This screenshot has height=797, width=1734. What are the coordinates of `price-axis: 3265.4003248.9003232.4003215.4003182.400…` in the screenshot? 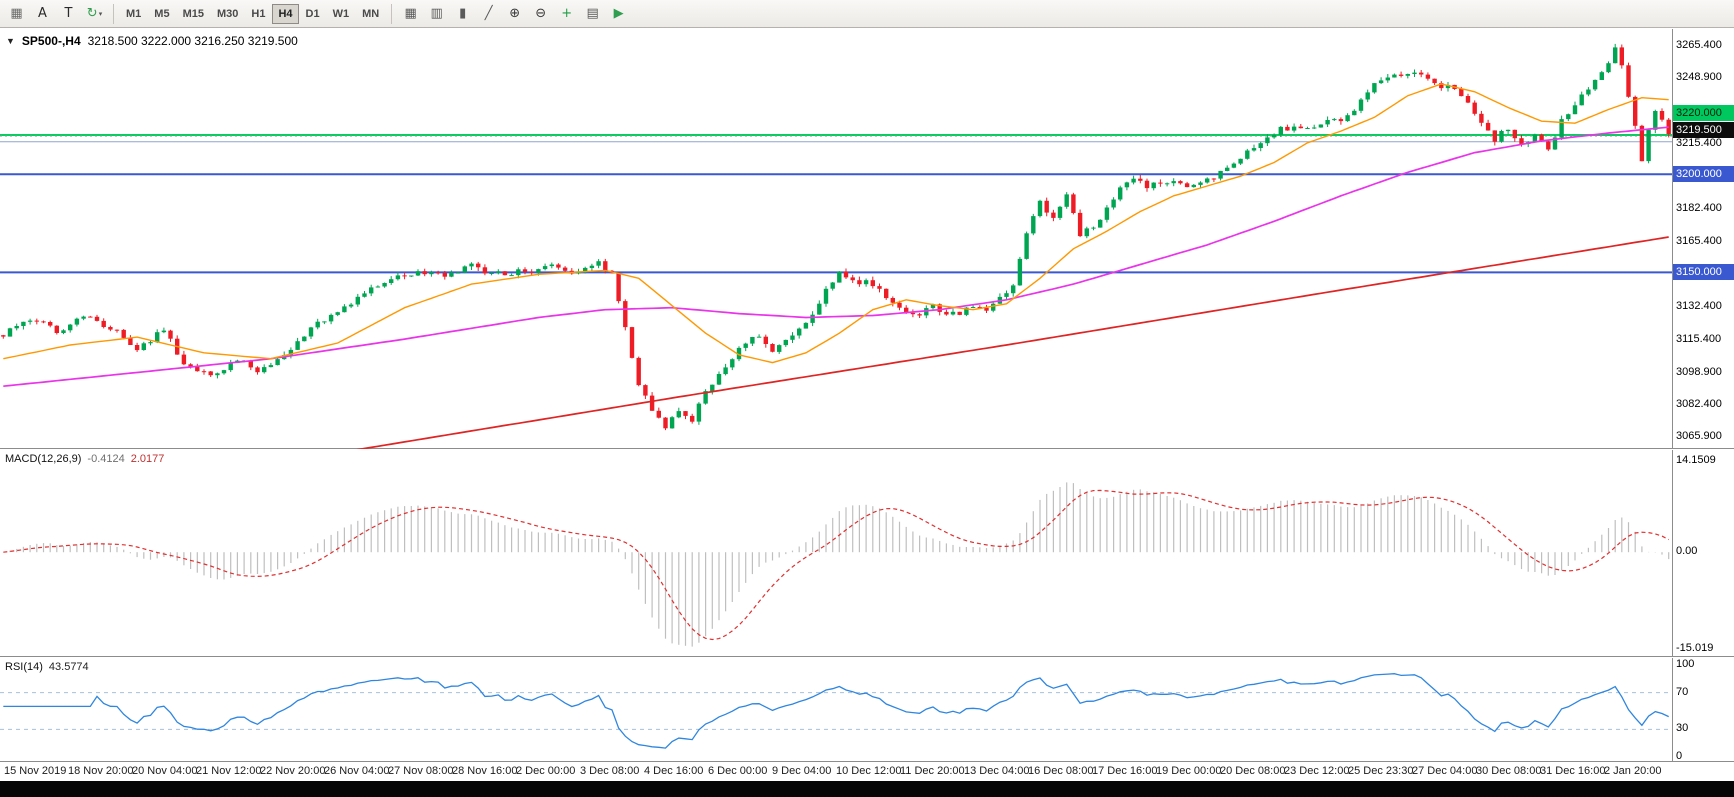 It's located at (1703, 238).